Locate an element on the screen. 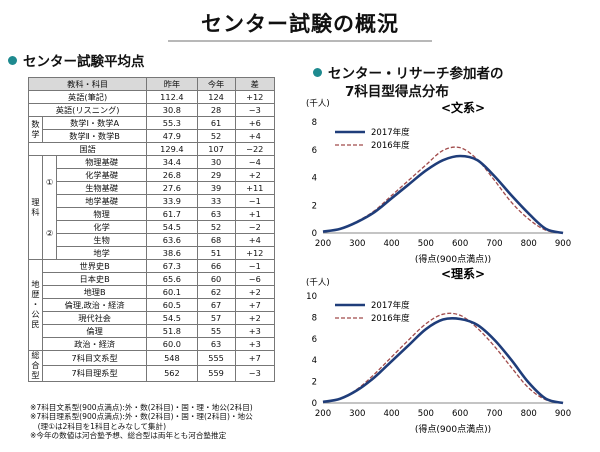 Image resolution: width=600 pixels, height=452 pixels. row-this: 63 is located at coordinates (216, 214).